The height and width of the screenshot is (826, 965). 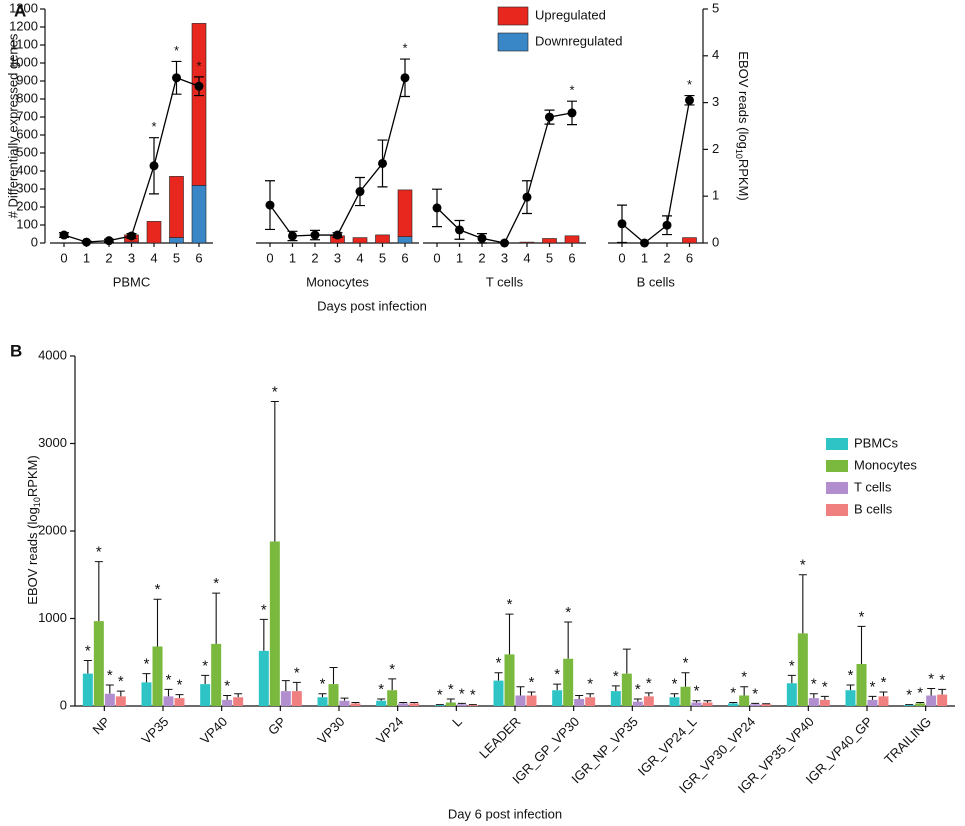 What do you see at coordinates (689, 257) in the screenshot?
I see `x-tick-label: 6` at bounding box center [689, 257].